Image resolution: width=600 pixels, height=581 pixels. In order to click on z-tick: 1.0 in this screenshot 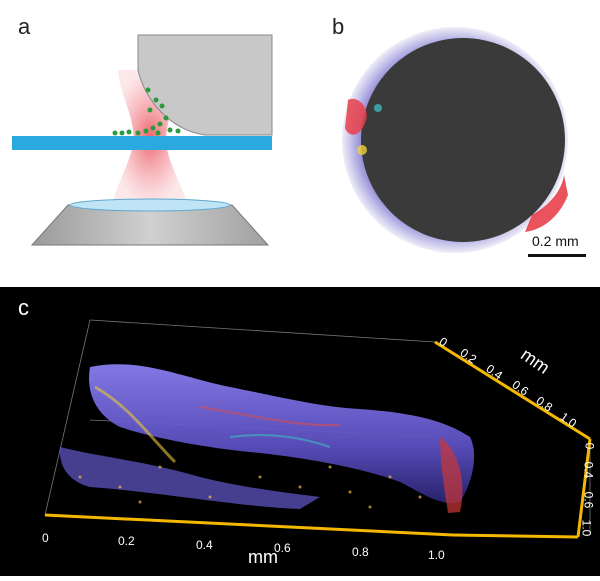, I will do `click(586, 528)`.